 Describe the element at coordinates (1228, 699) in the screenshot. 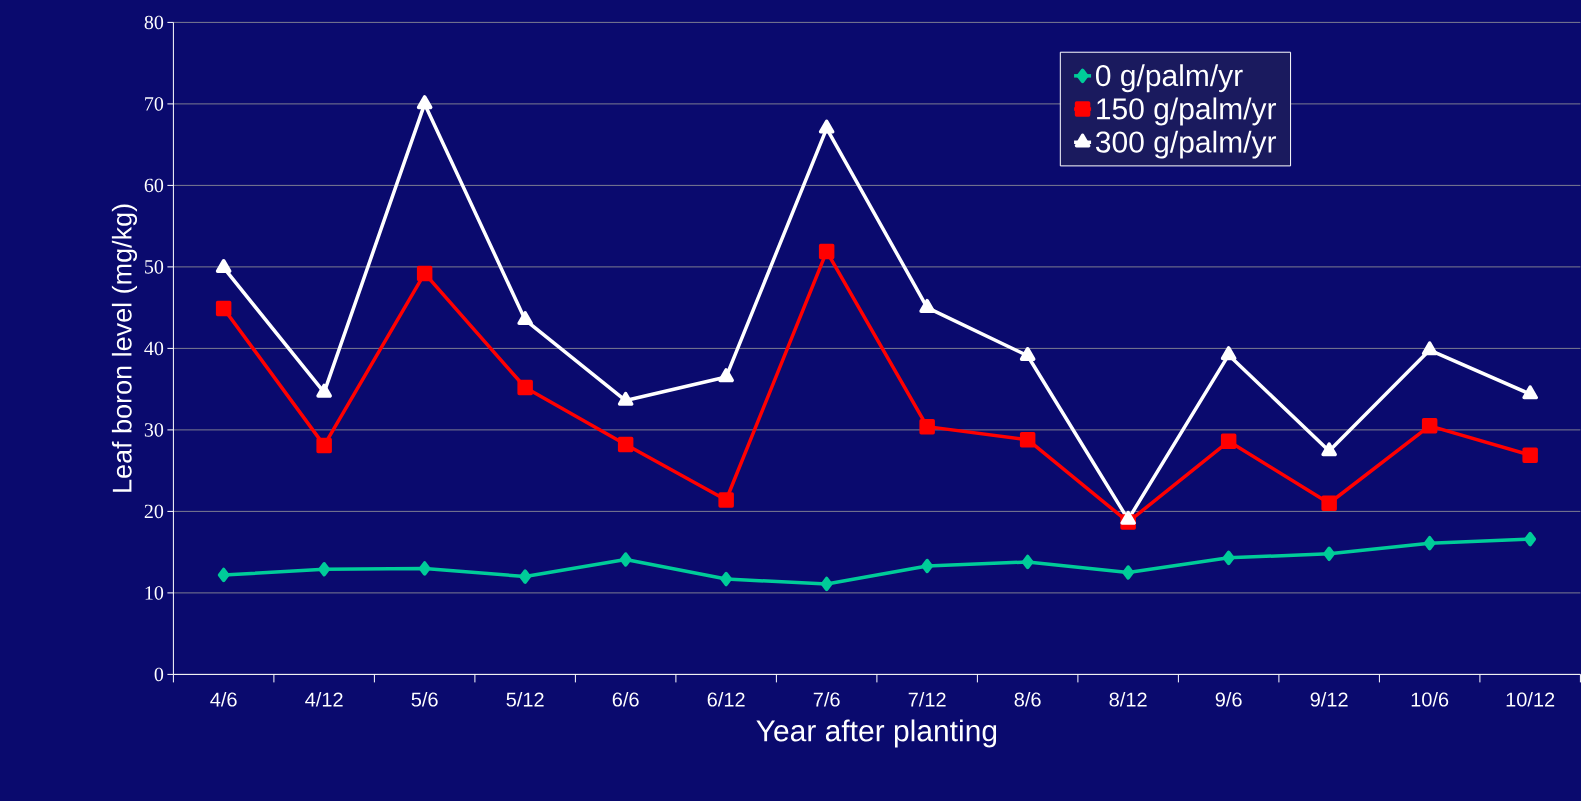

I see `x-tick-label: 9/6` at that location.